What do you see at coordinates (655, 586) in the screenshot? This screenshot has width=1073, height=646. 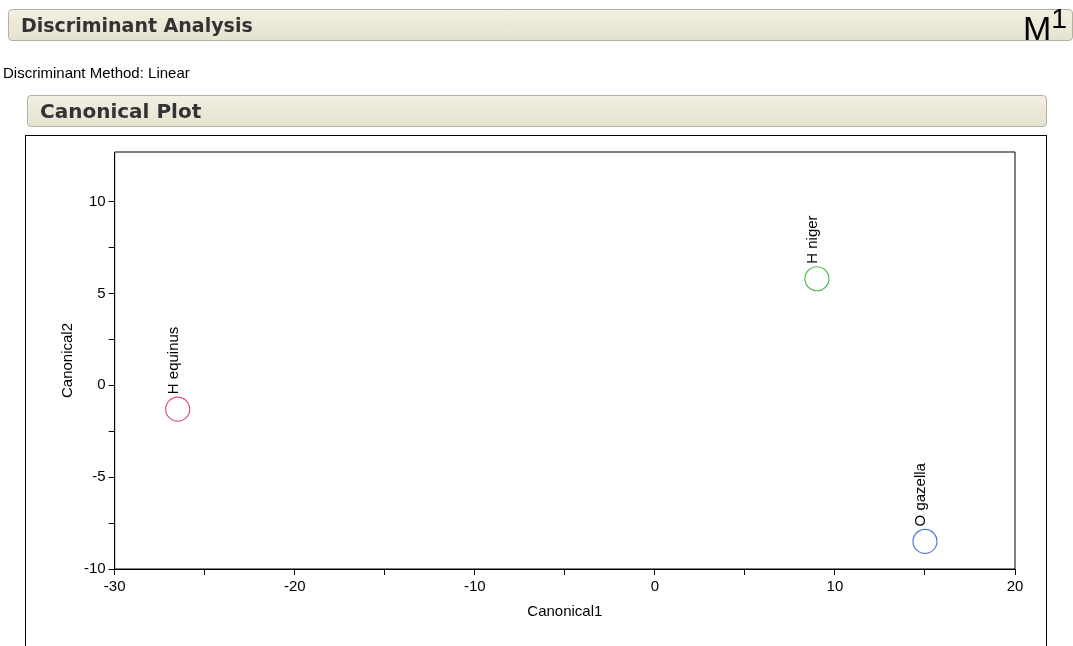 I see `x-tick-label: 0` at bounding box center [655, 586].